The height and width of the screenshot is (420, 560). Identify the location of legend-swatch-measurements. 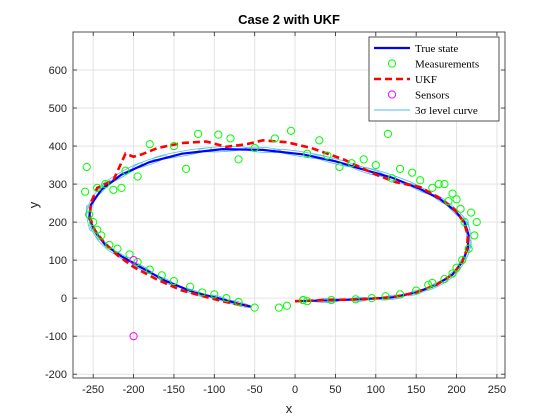
(392, 63).